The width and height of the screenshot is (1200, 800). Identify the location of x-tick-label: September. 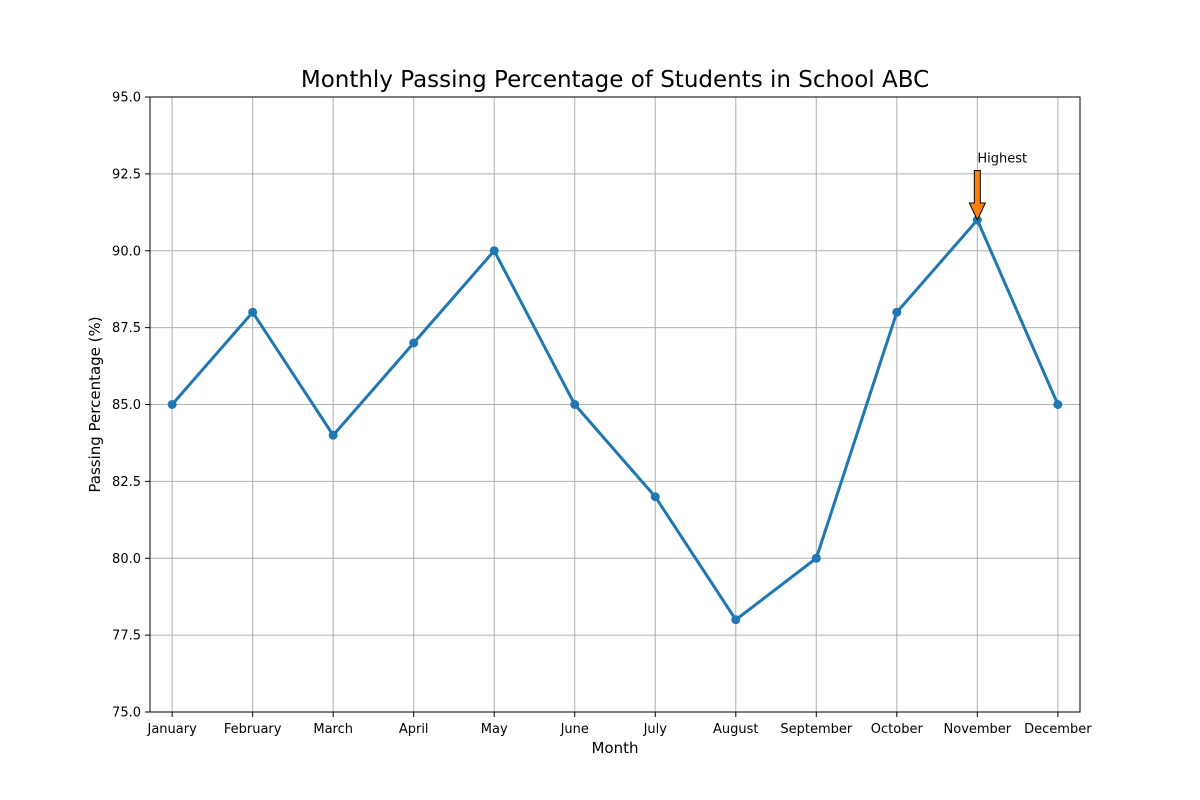
(816, 729).